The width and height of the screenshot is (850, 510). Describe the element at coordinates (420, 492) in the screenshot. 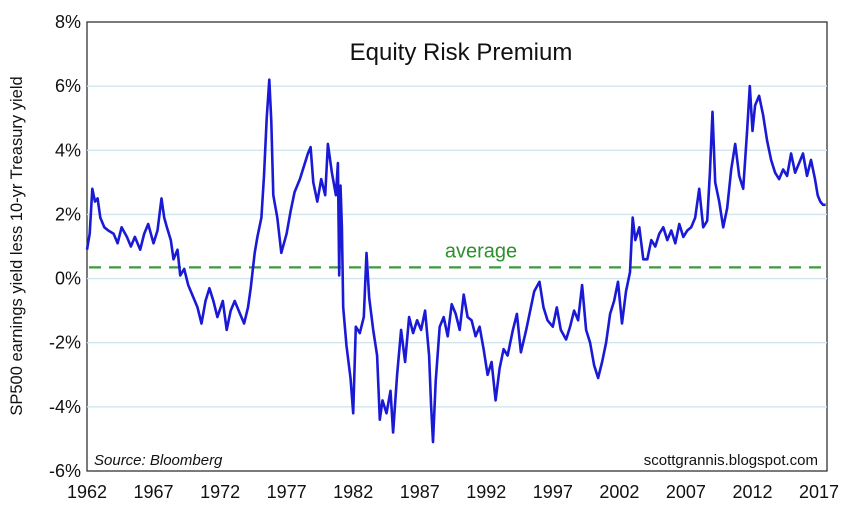

I see `x-tick-label: 1987` at that location.